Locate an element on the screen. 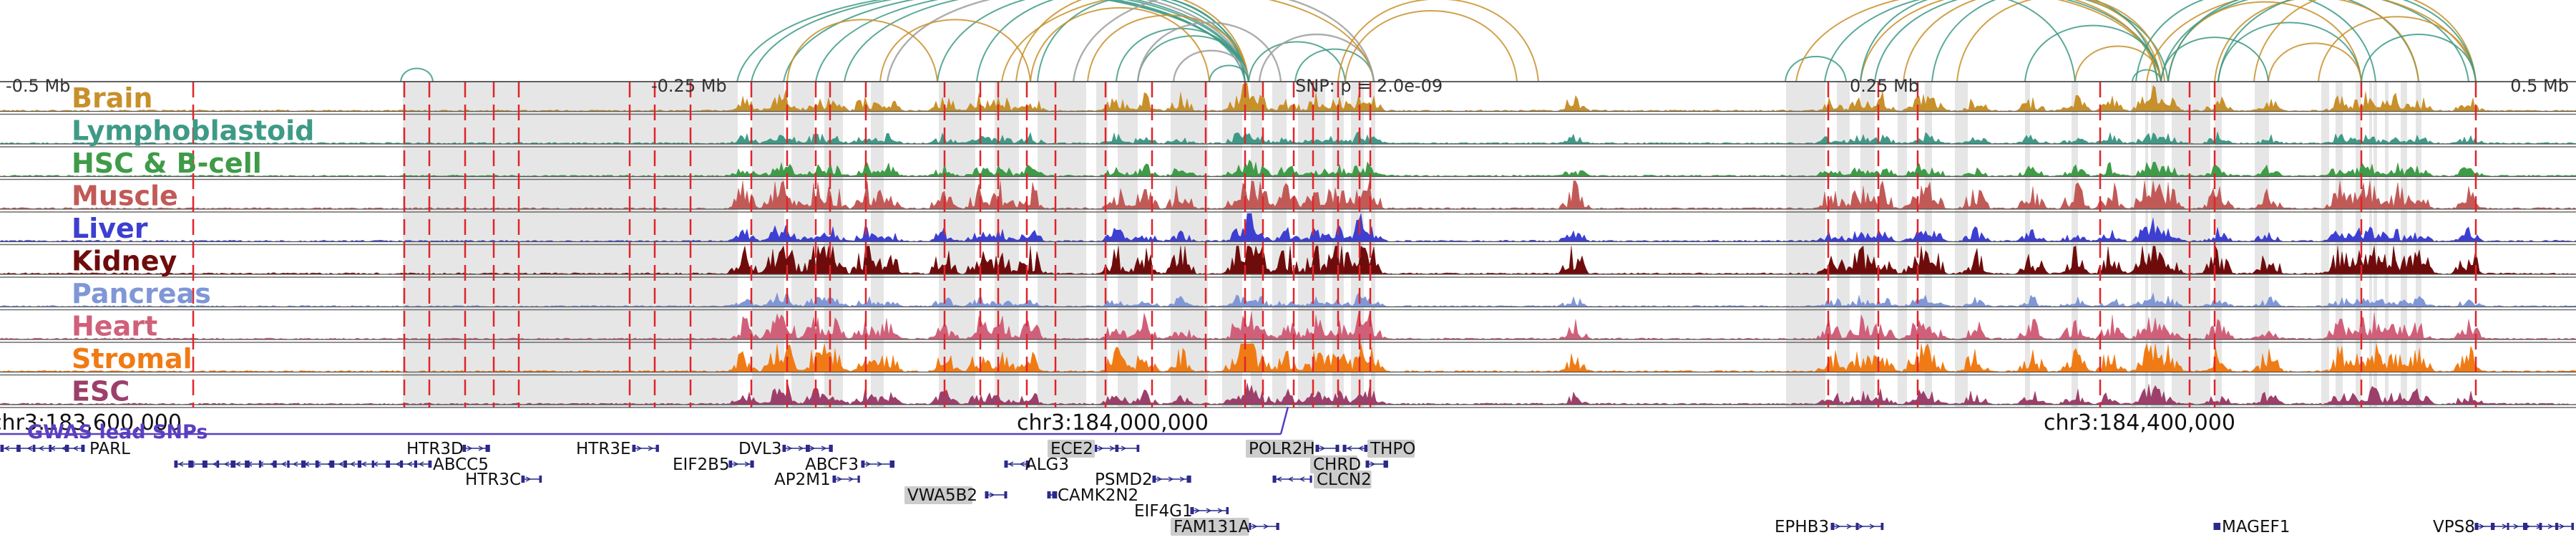 The image size is (2576, 540). gene-htr3d: HTR3D is located at coordinates (448, 449).